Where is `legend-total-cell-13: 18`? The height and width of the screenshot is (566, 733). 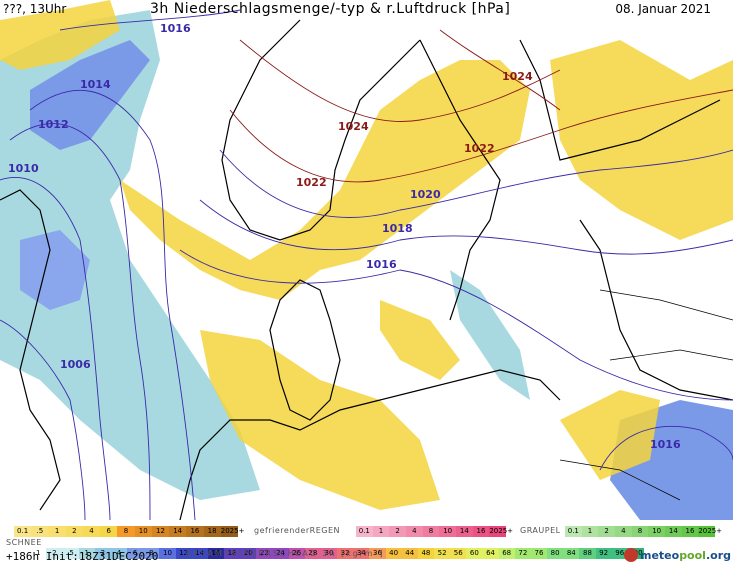 legend-total-cell-13: 18 is located at coordinates (232, 553).